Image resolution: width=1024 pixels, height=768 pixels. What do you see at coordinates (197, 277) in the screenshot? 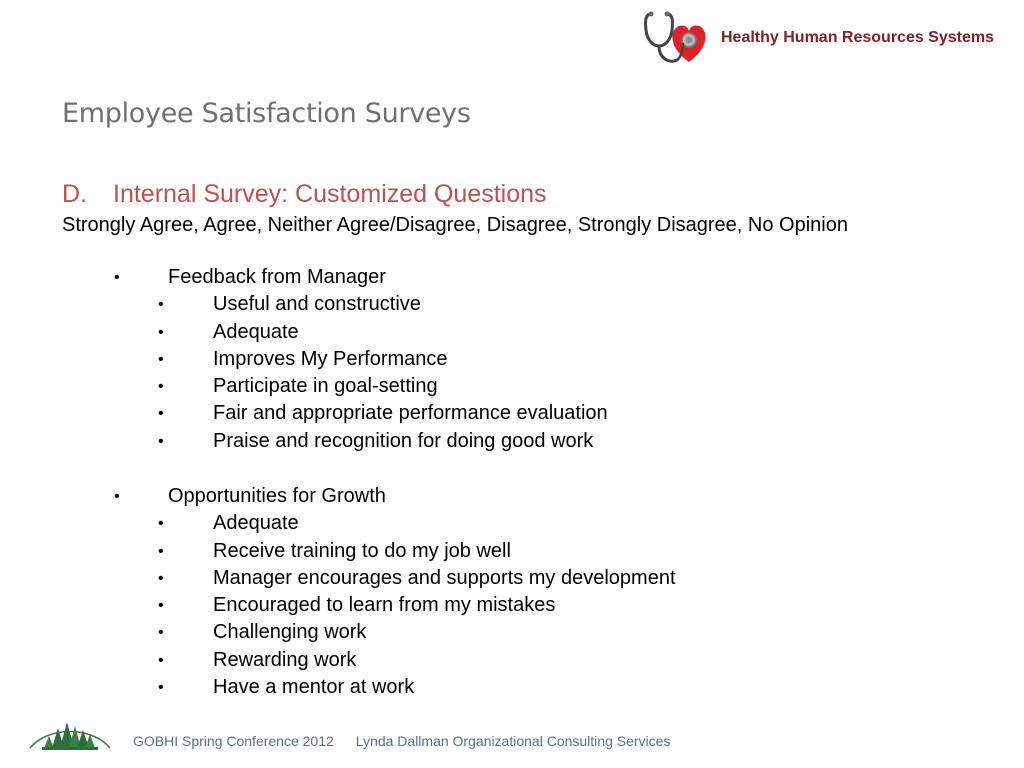
I see `group-heading: • Feedback from Manager` at bounding box center [197, 277].